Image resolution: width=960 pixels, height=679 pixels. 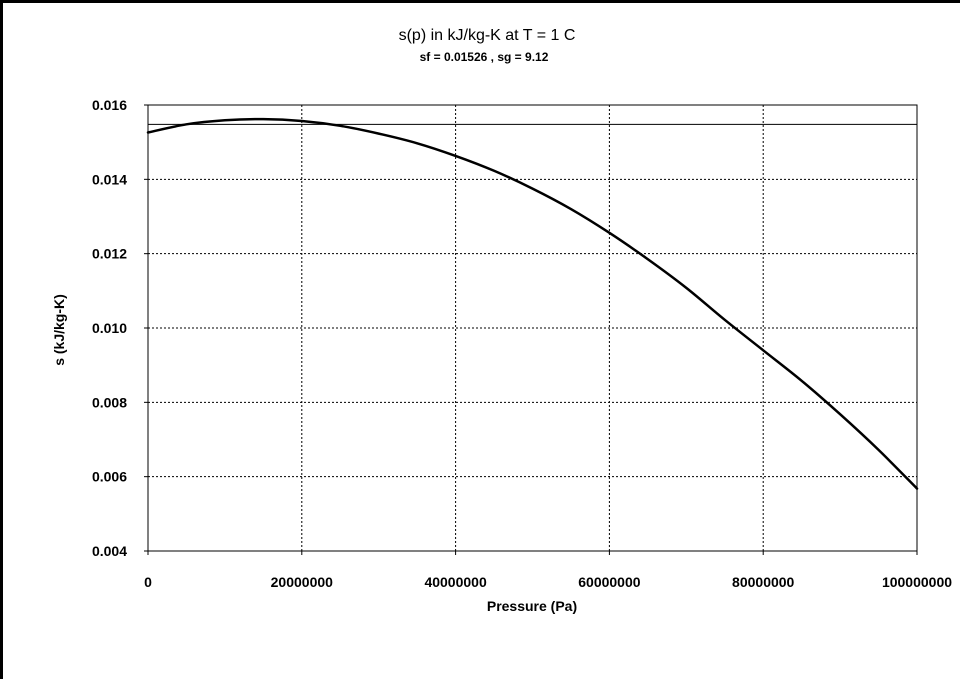 I want to click on x-tick-label: 40000000, so click(x=455, y=582).